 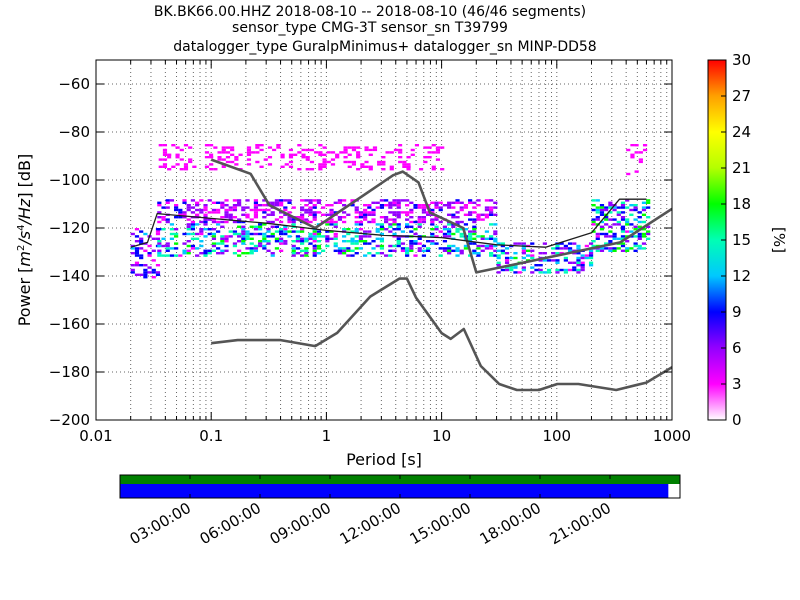 What do you see at coordinates (74, 84) in the screenshot?
I see `y-tick-label: −60` at bounding box center [74, 84].